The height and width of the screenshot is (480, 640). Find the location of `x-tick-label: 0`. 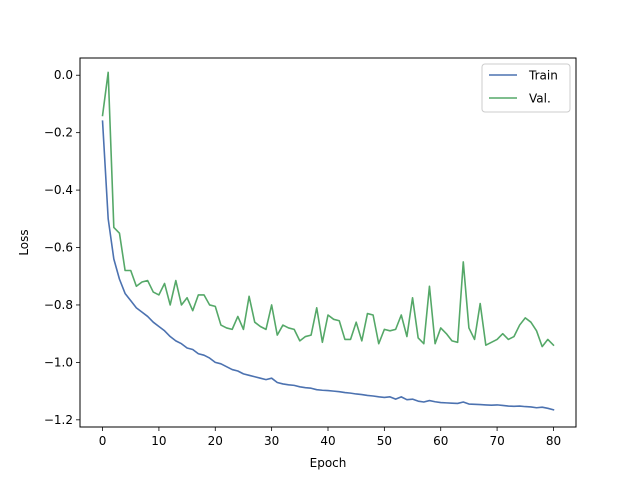

x-tick-label: 0 is located at coordinates (103, 441).